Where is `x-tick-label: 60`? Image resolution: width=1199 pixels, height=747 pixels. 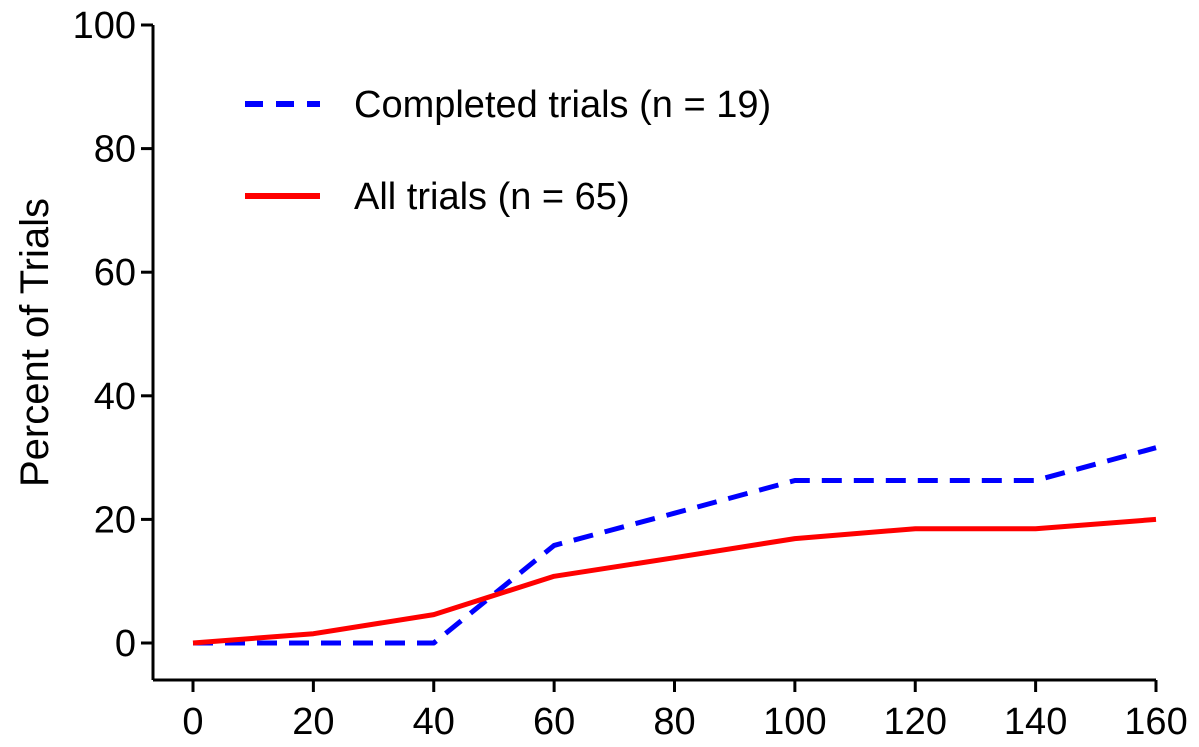
x-tick-label: 60 is located at coordinates (554, 722).